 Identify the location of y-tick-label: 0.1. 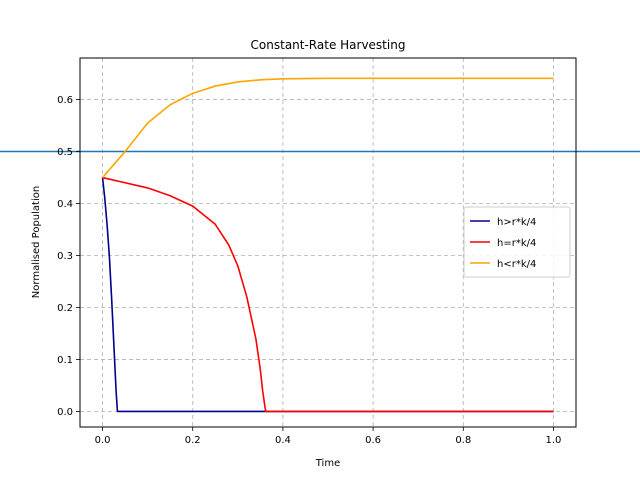
(65, 360).